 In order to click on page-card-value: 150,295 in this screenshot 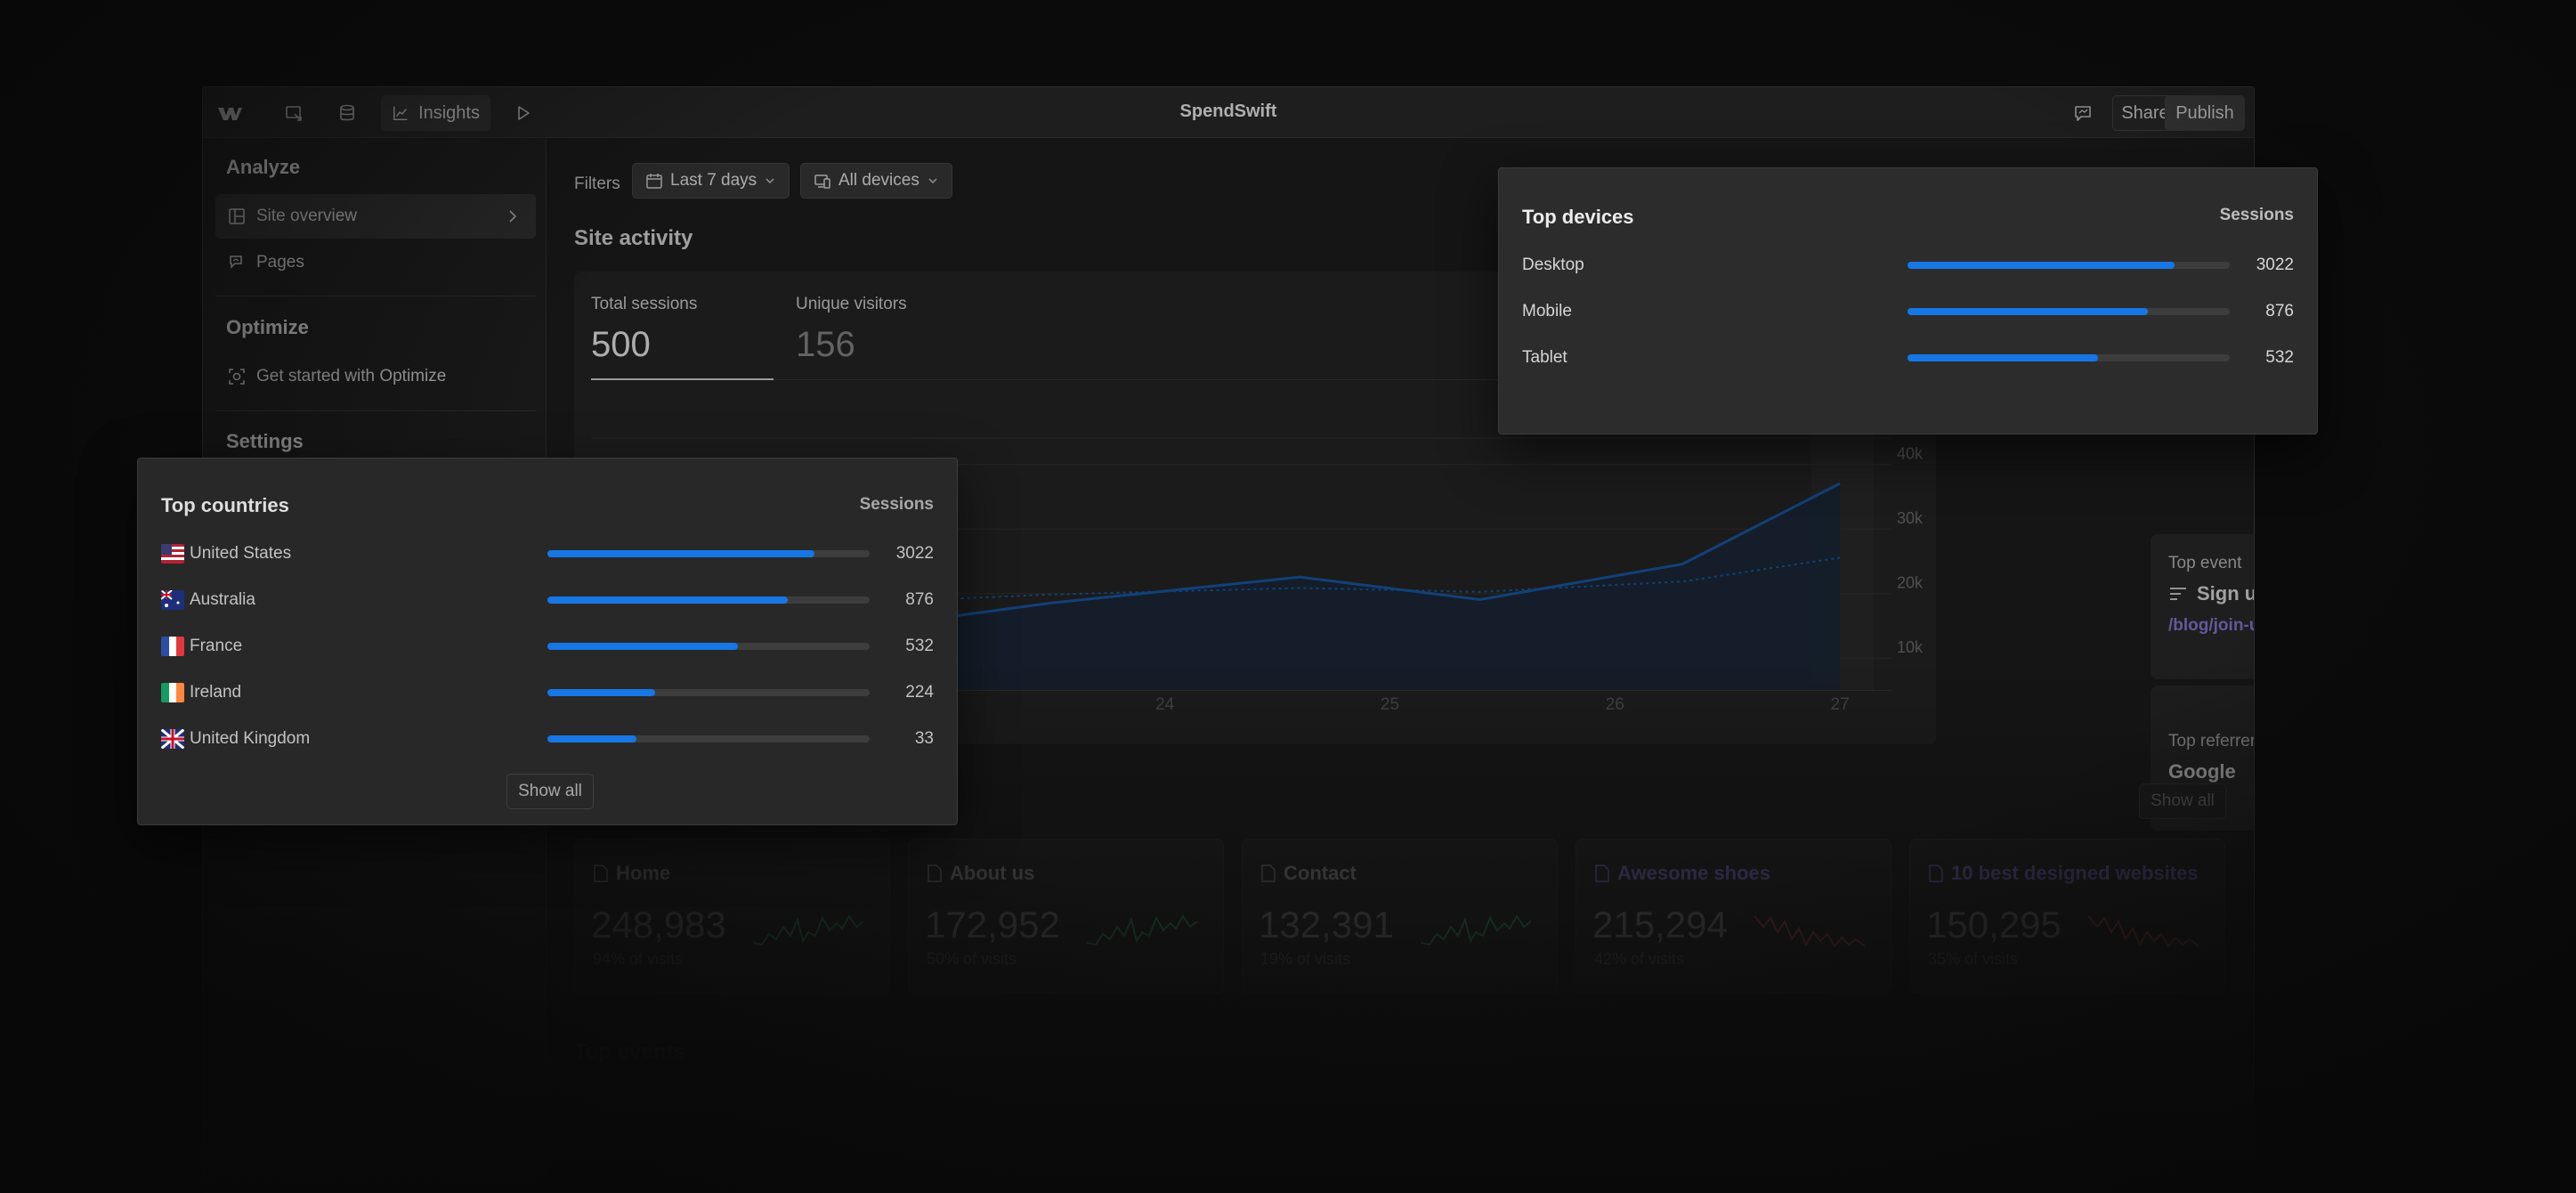, I will do `click(1994, 924)`.